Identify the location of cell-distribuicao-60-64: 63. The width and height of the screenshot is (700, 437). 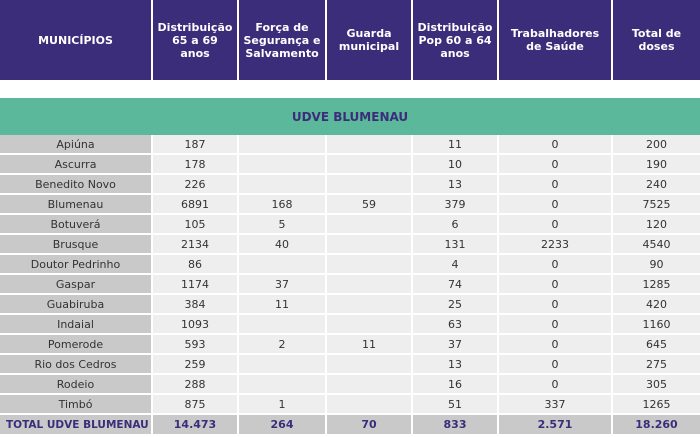
(455, 324).